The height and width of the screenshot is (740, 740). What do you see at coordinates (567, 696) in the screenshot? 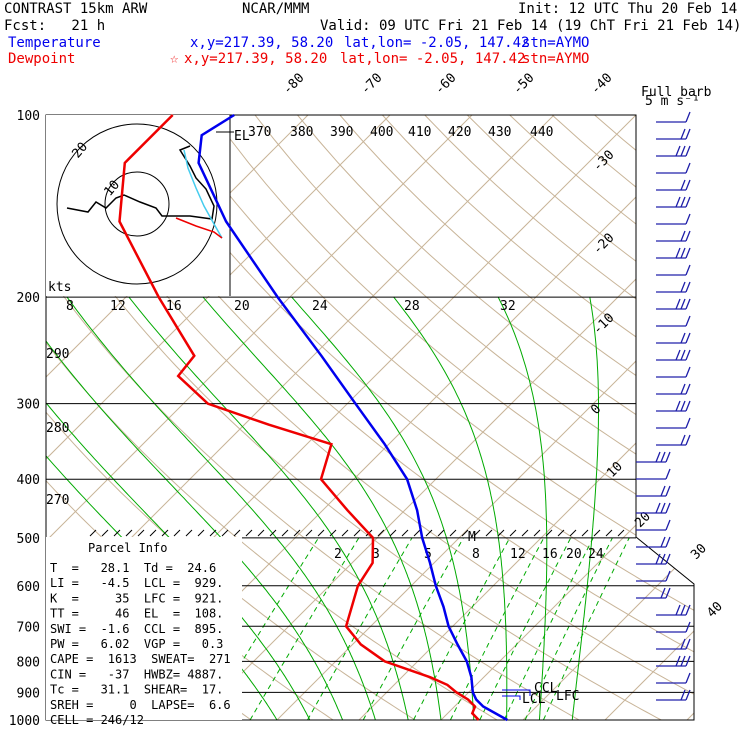
I see `lfc-marker: LFC` at bounding box center [567, 696].